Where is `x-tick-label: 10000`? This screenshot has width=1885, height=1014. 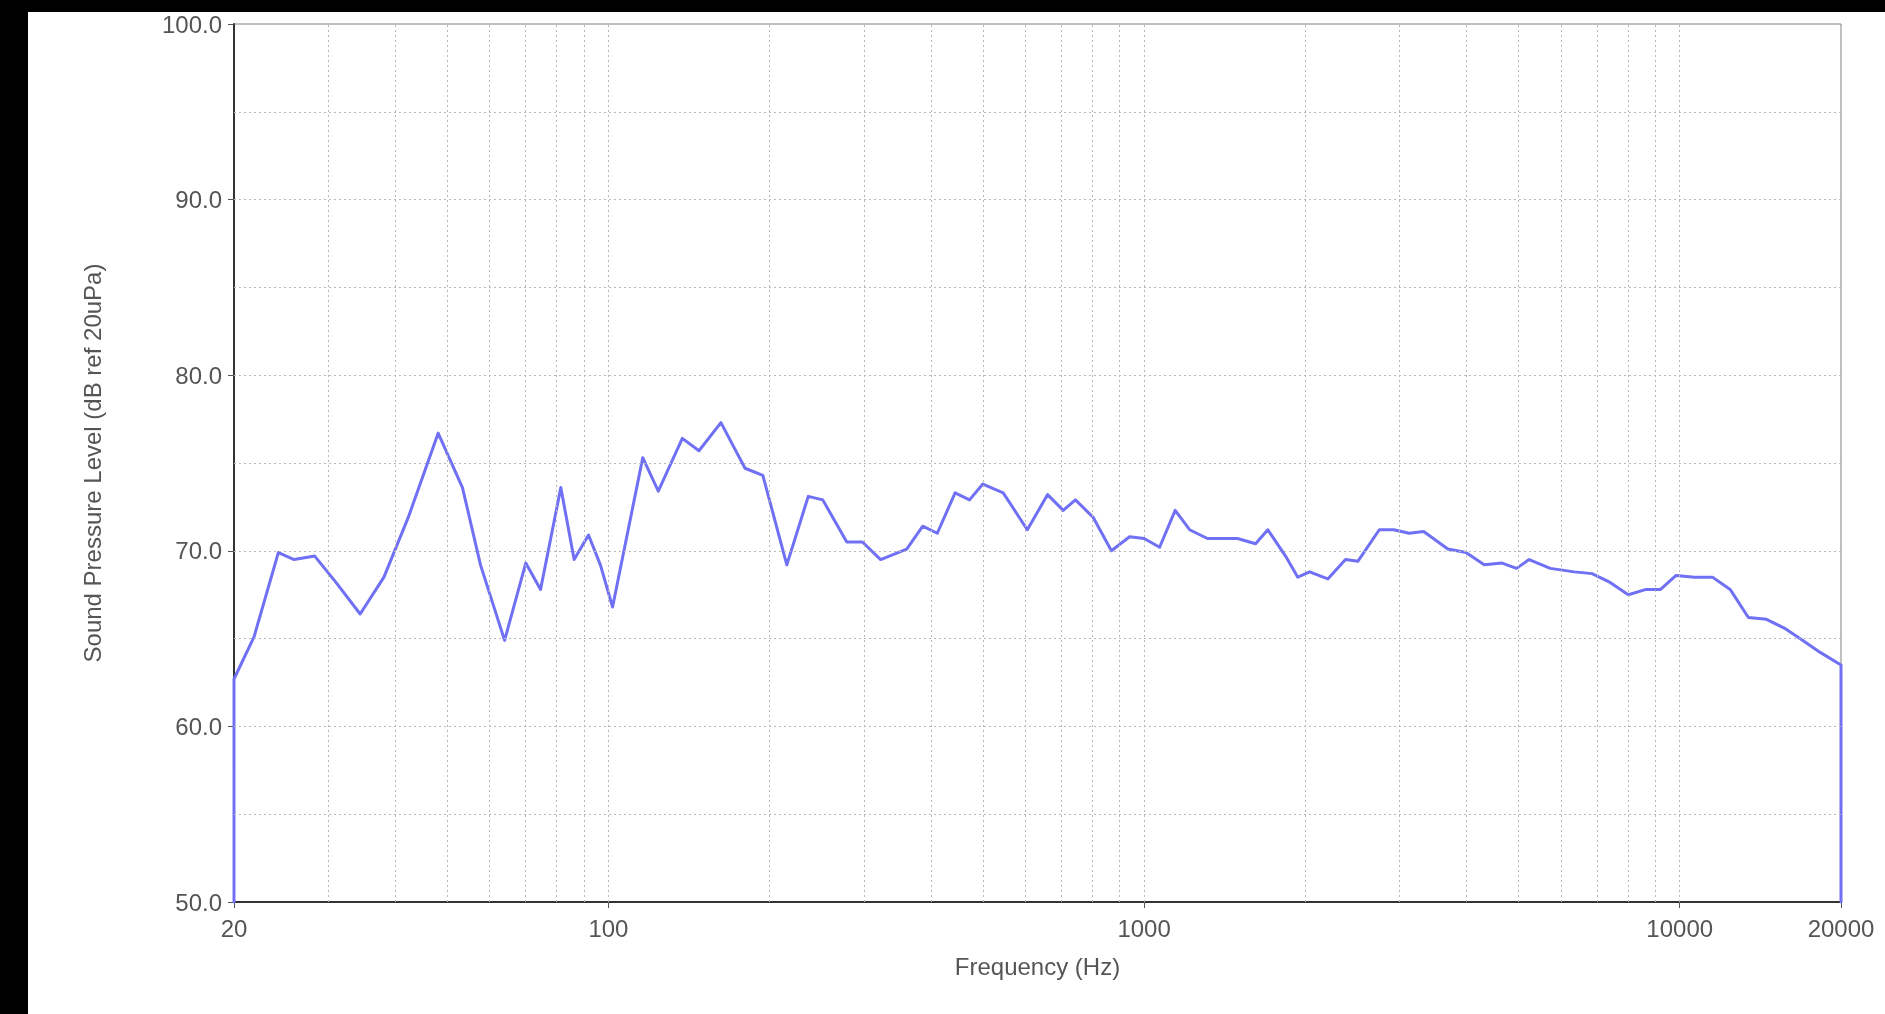
x-tick-label: 10000 is located at coordinates (1680, 928).